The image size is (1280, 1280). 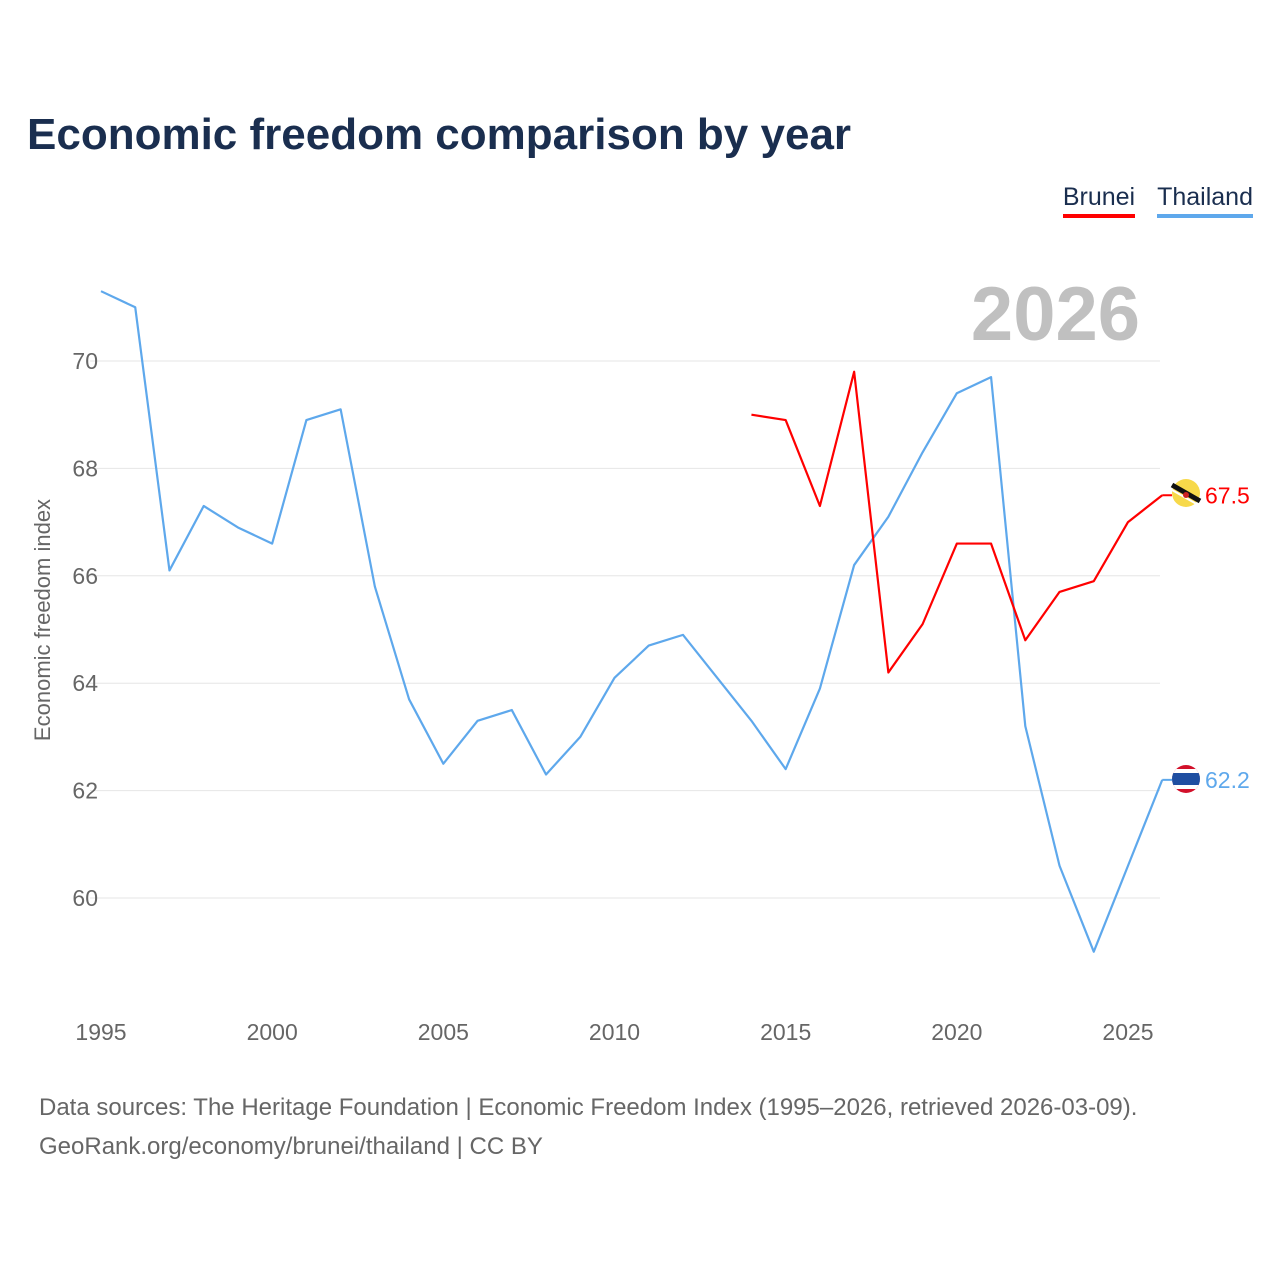 What do you see at coordinates (85, 791) in the screenshot?
I see `y-tick-label: 62` at bounding box center [85, 791].